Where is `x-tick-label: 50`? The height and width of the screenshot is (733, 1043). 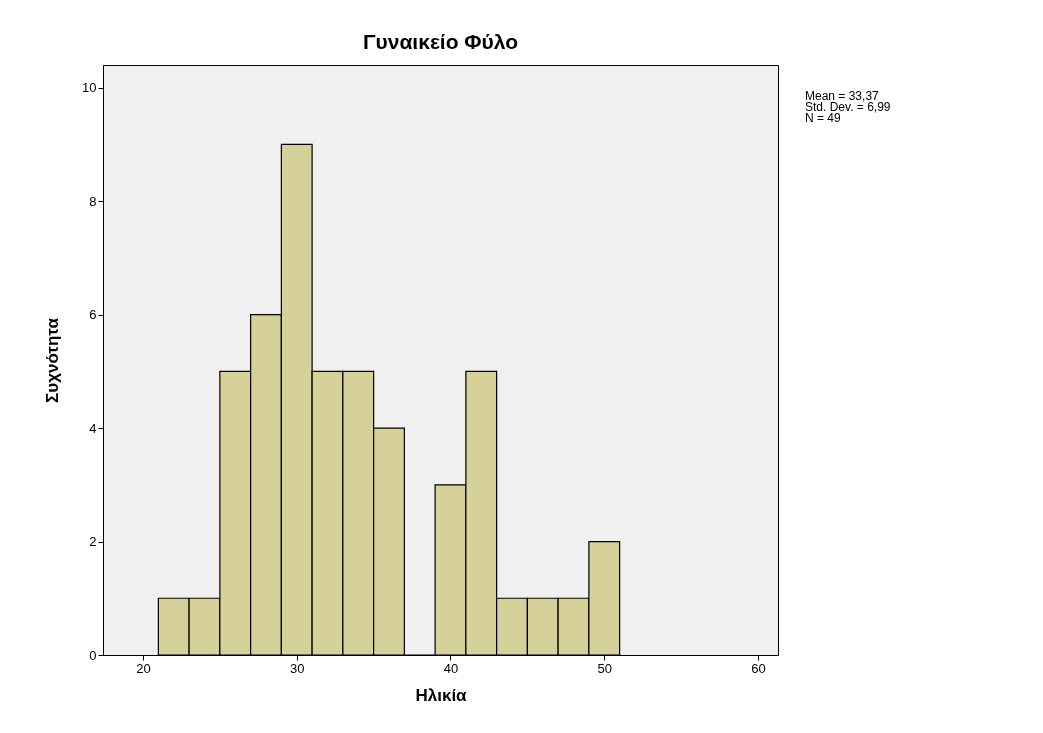 x-tick-label: 50 is located at coordinates (604, 668).